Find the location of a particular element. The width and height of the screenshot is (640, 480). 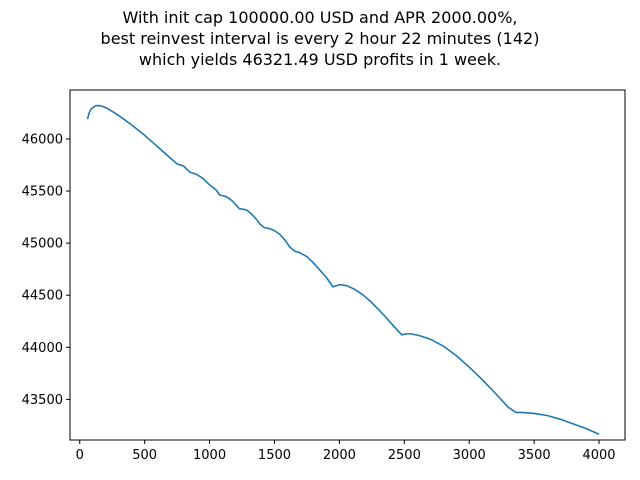

y-tick-label: 46000 is located at coordinates (42, 139).